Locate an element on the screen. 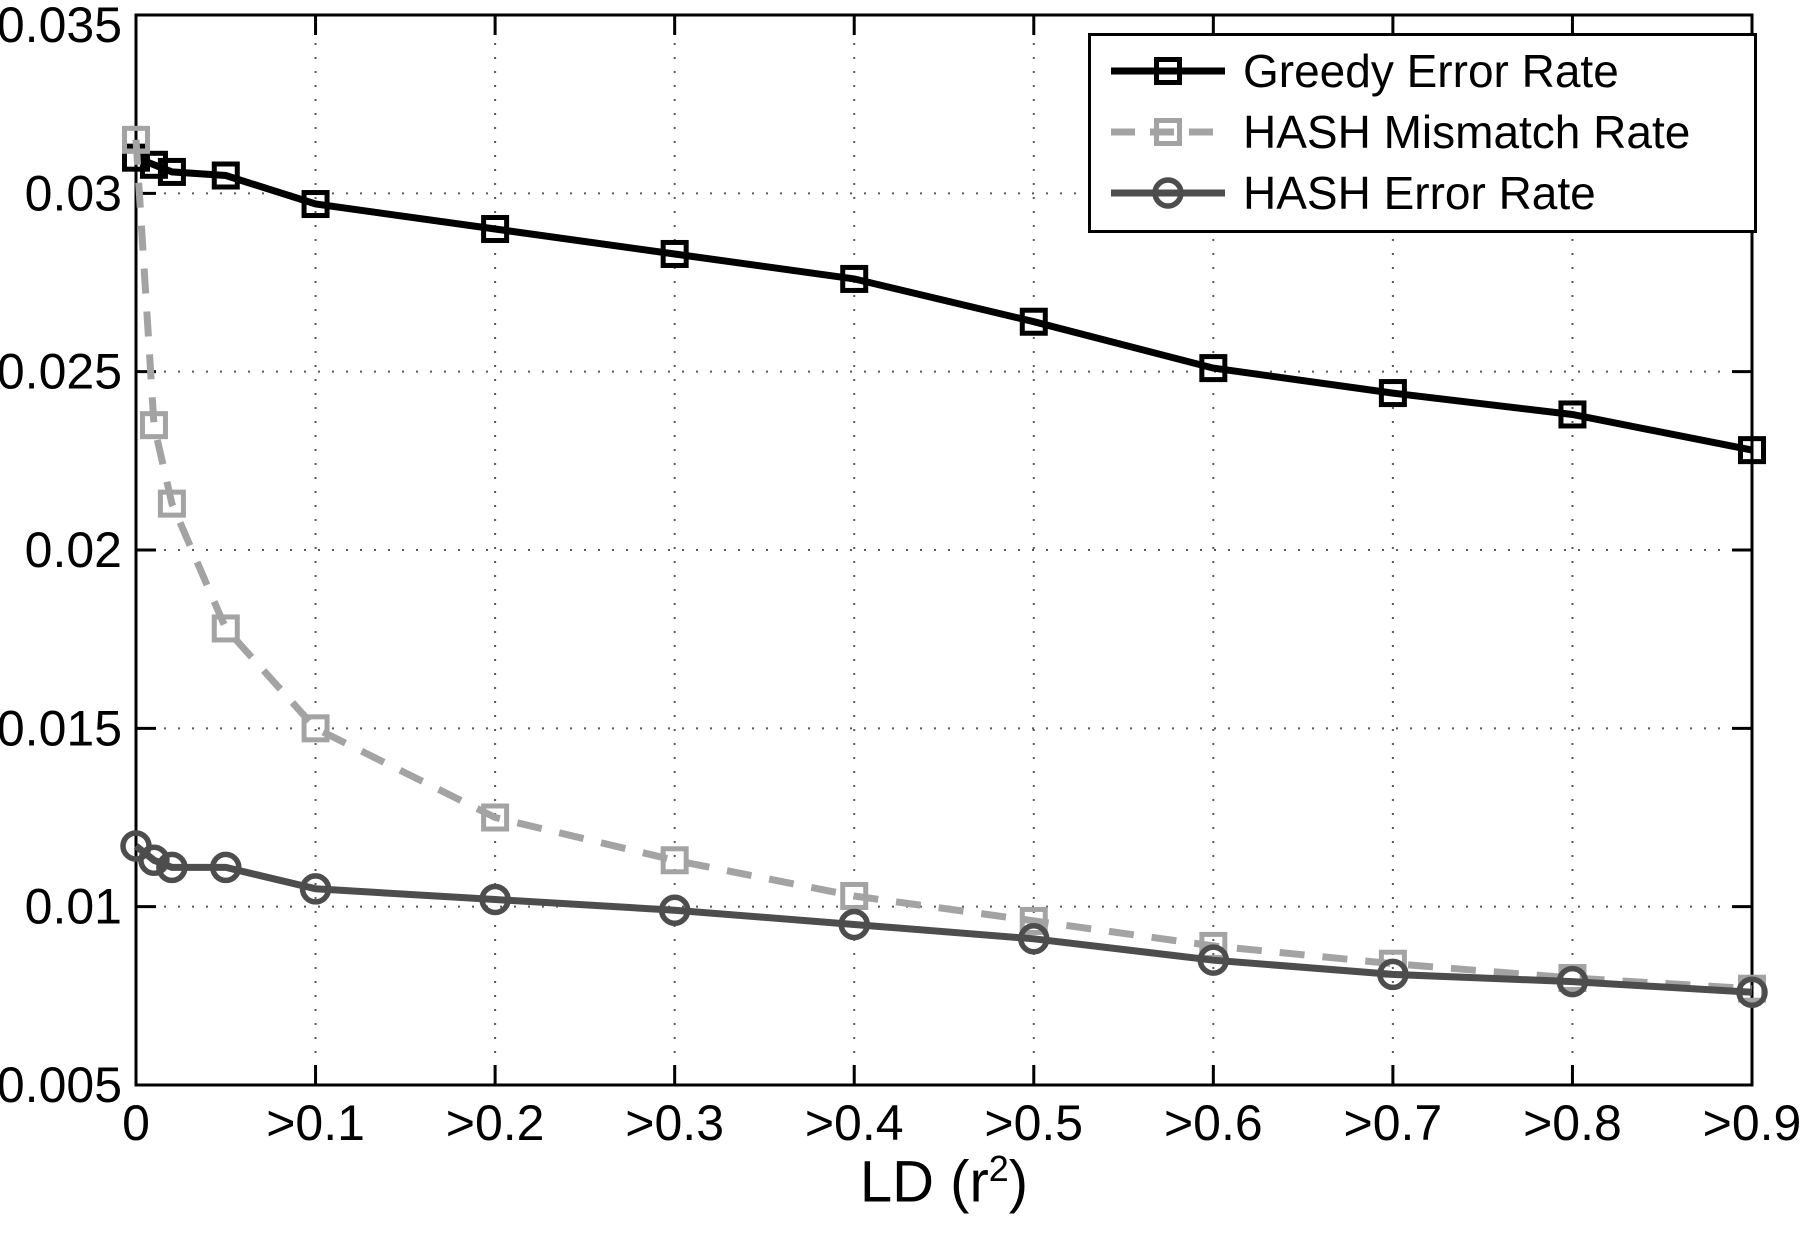 The image size is (1800, 1240). x-axis-label: LD (r2) is located at coordinates (944, 1181).